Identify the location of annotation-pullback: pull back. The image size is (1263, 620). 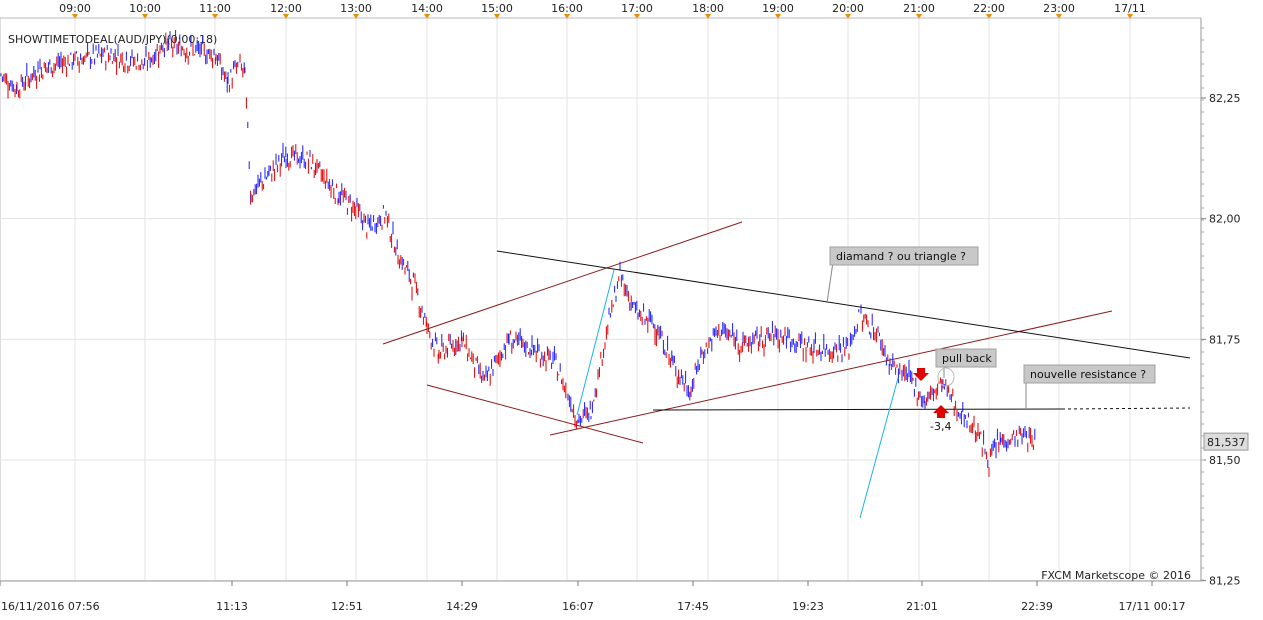
(967, 358).